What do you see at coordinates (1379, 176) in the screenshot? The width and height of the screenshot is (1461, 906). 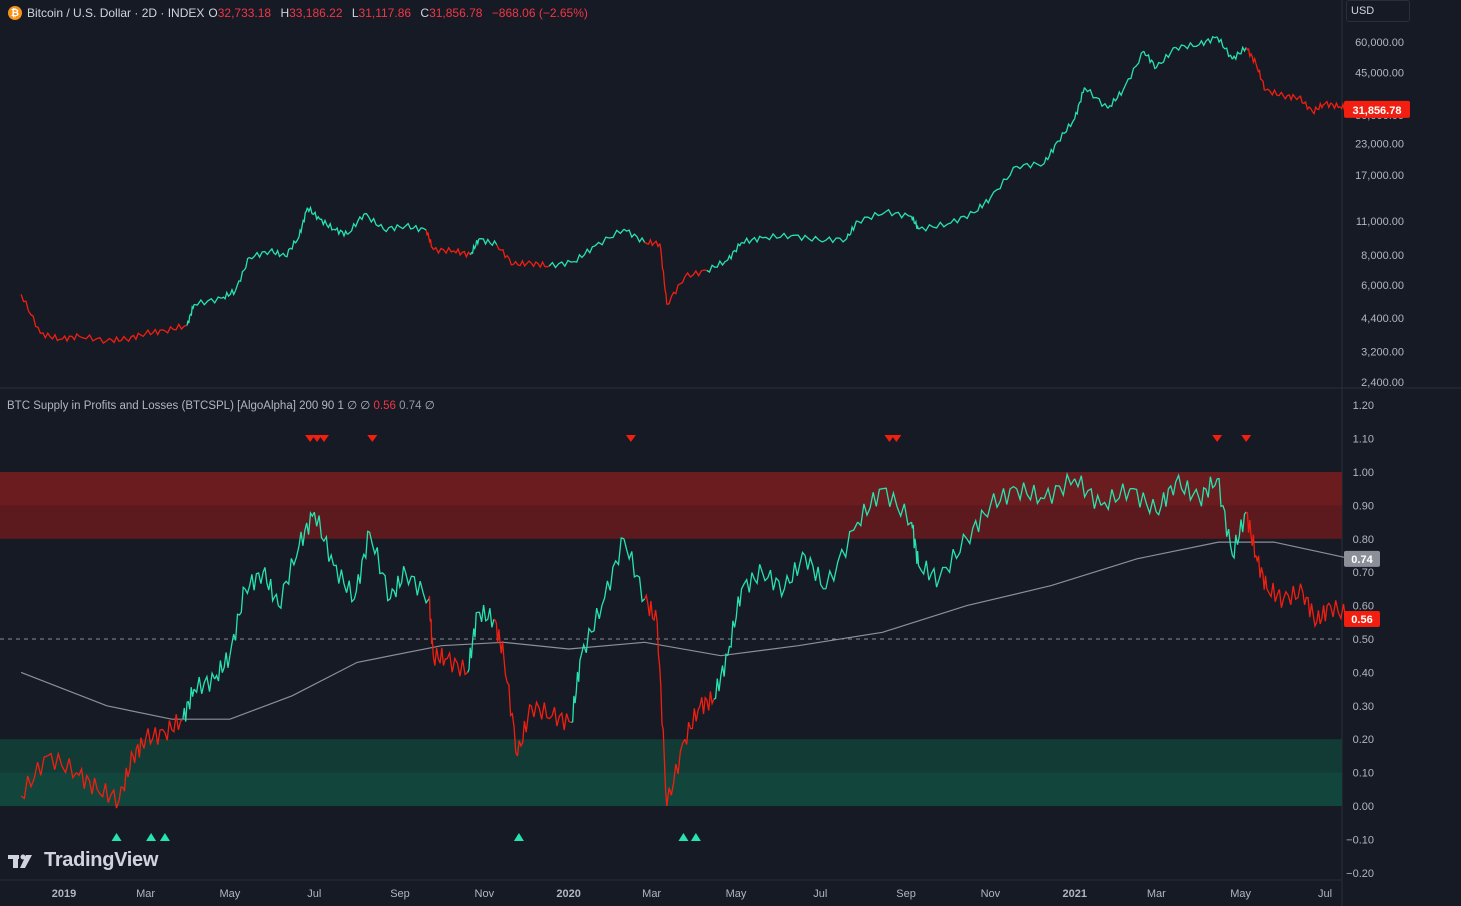 I see `price-tick-4: 17,000.00` at bounding box center [1379, 176].